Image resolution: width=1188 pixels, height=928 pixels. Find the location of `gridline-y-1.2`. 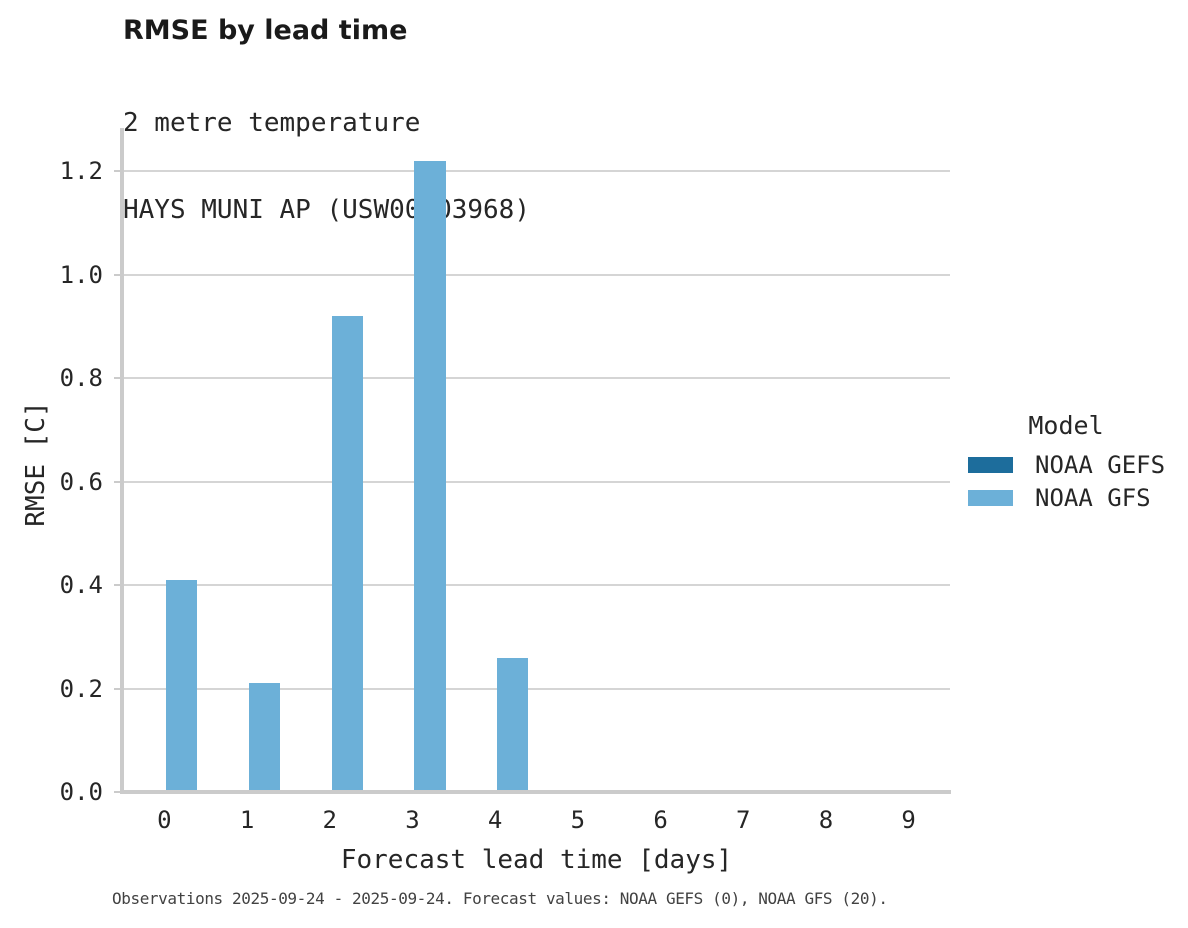

gridline-y-1.2 is located at coordinates (536, 171).